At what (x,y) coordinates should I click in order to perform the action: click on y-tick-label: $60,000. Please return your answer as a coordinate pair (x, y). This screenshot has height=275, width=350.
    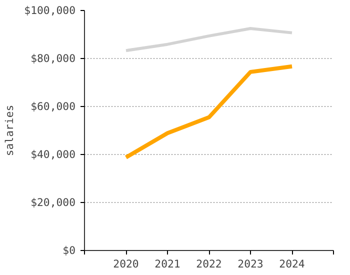
    Looking at the image, I should click on (53, 106).